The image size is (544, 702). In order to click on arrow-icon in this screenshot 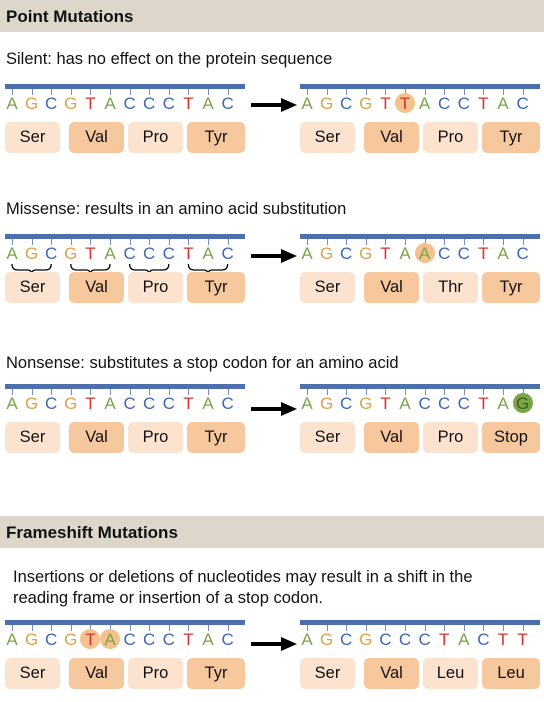, I will do `click(274, 105)`.